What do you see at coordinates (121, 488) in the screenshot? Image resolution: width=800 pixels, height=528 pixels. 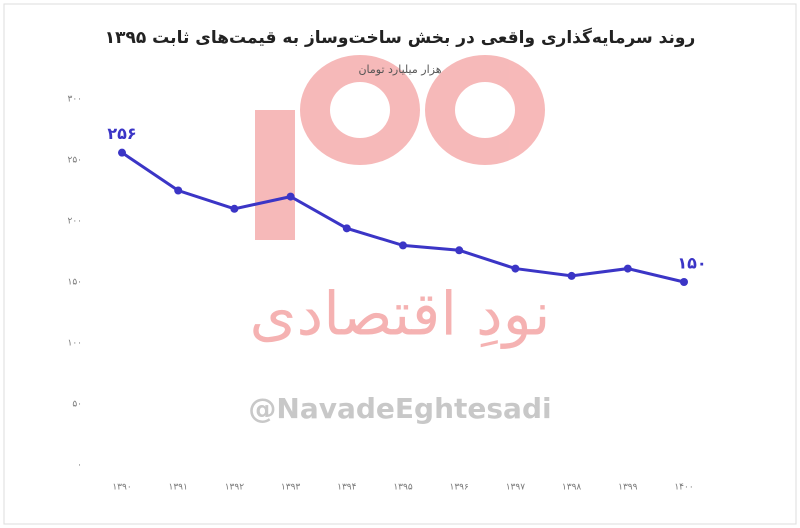 I see `x-tick-label: ۱۳۹۰` at bounding box center [121, 488].